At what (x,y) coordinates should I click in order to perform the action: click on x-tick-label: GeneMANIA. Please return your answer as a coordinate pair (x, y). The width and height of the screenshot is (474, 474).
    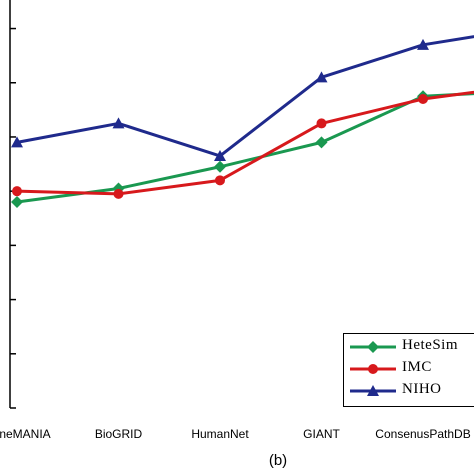
    Looking at the image, I should click on (25, 434).